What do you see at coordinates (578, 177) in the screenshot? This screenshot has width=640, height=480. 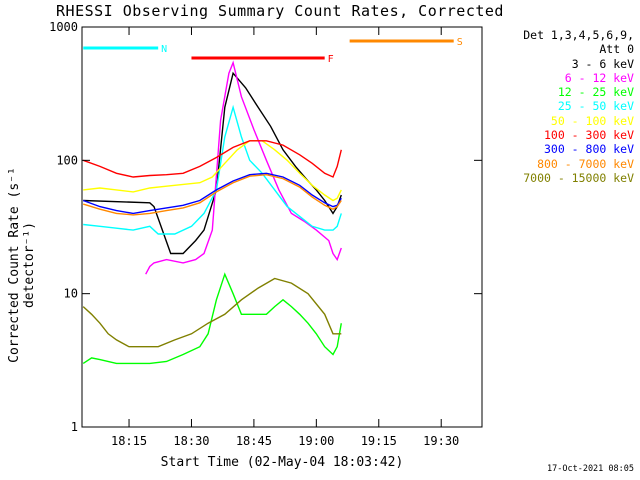 I see `legend-entry: 7000 - 15000 keV` at bounding box center [578, 177].